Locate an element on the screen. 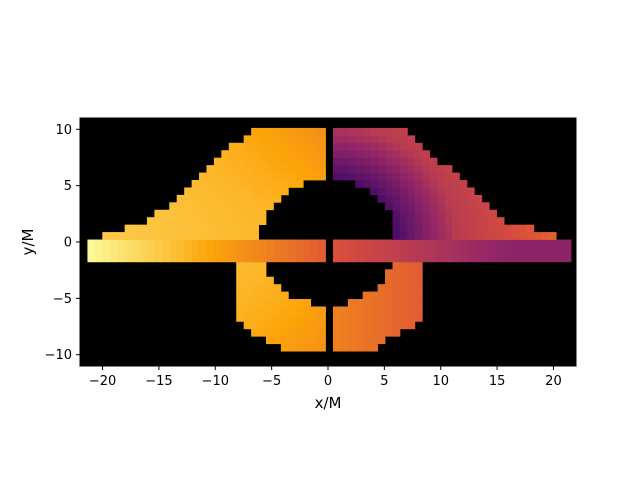 The image size is (640, 480). x-tick-label: −15 is located at coordinates (158, 381).